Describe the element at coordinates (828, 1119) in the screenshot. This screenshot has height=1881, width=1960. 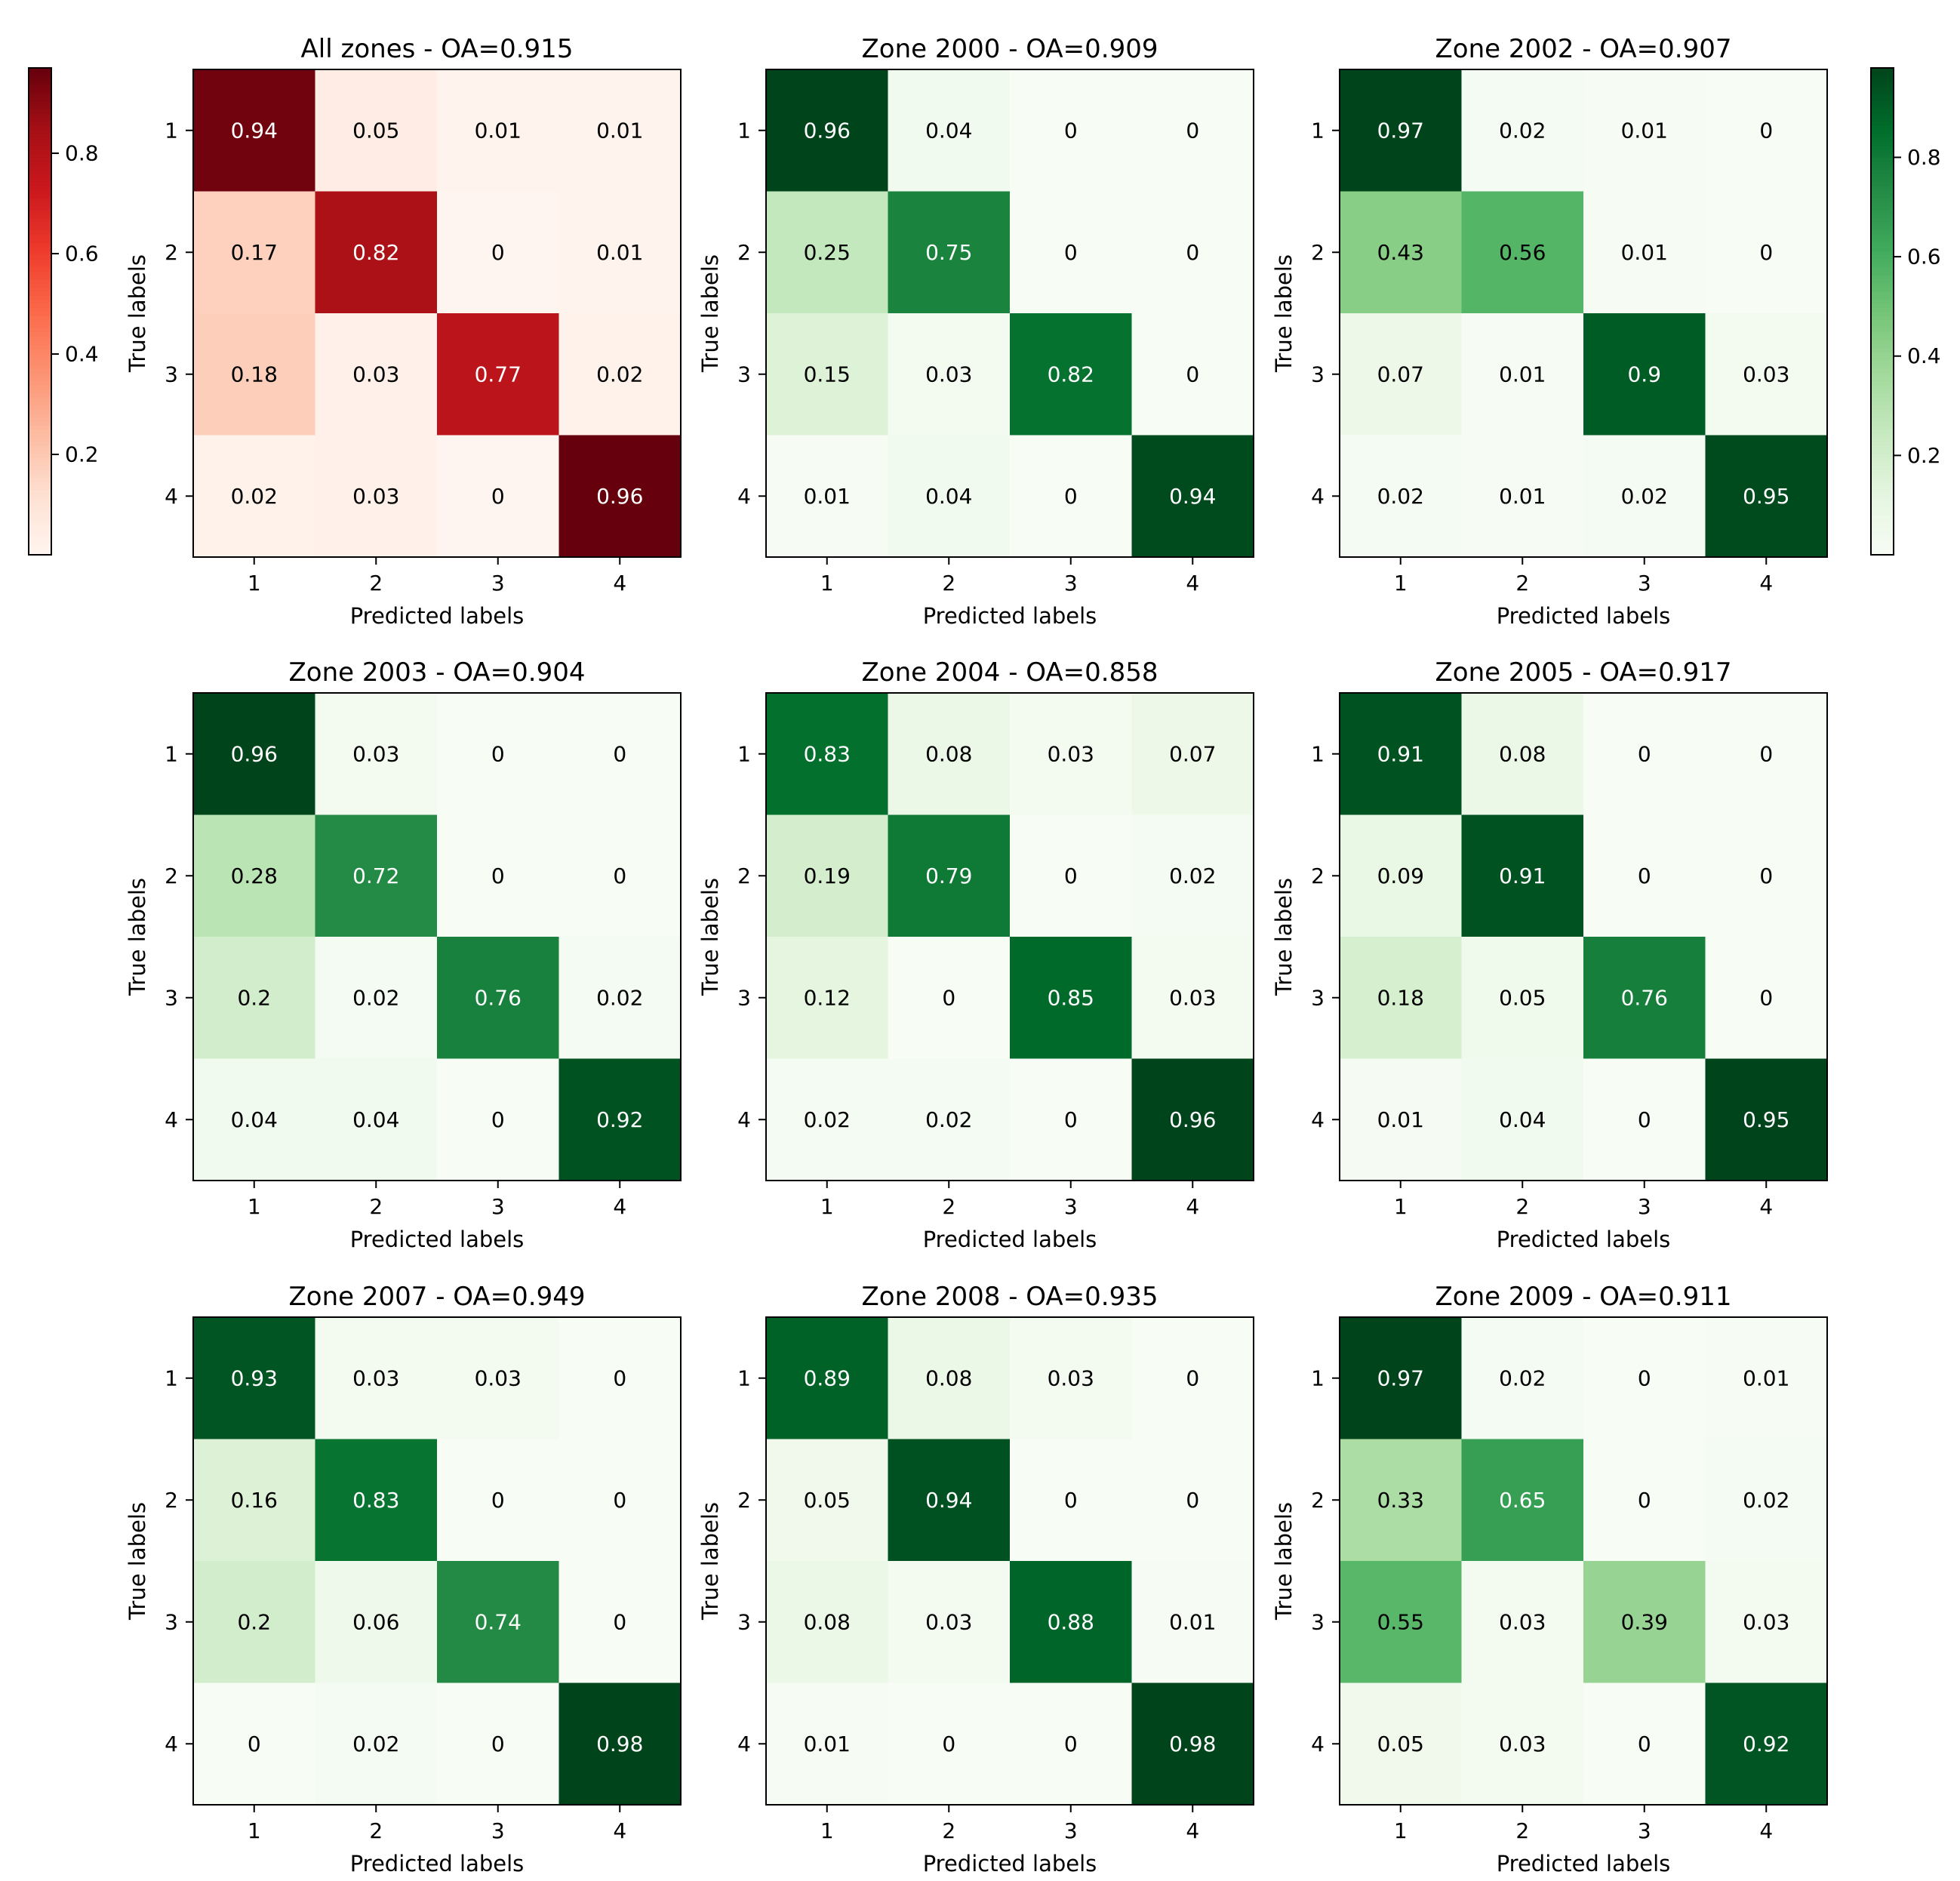
I see `cell-value-label: 0.02` at that location.